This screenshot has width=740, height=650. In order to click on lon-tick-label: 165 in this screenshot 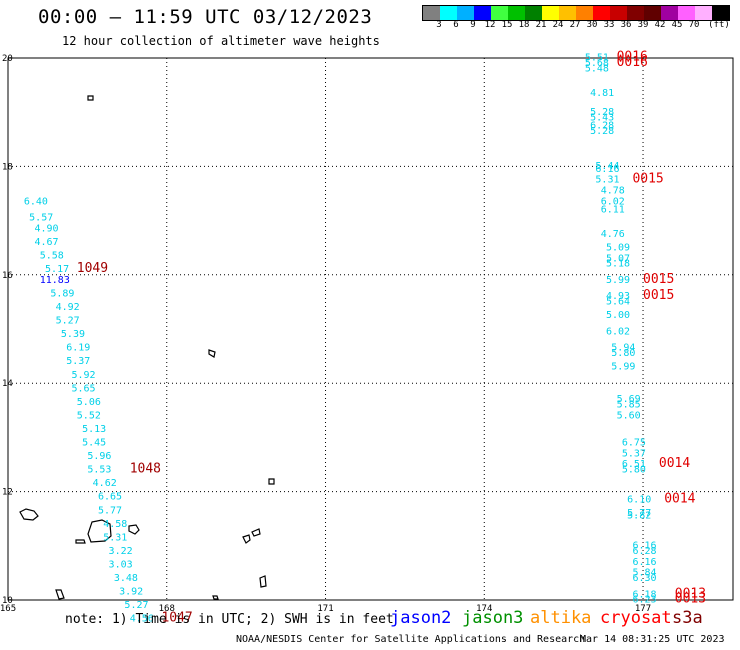, I will do `click(8, 609)`.